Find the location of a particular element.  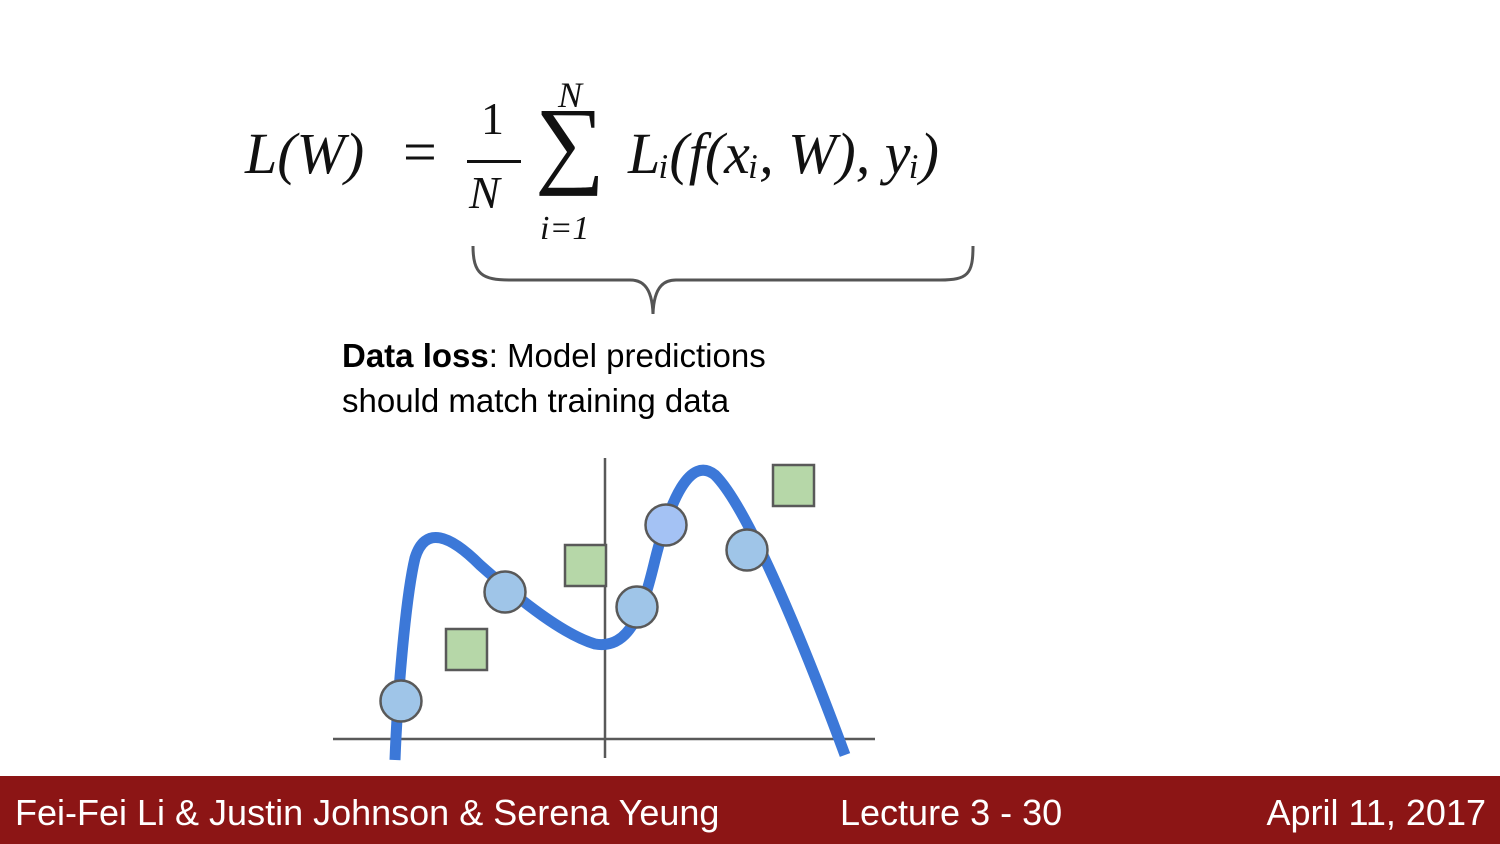

fit-plot is located at coordinates (604, 609).